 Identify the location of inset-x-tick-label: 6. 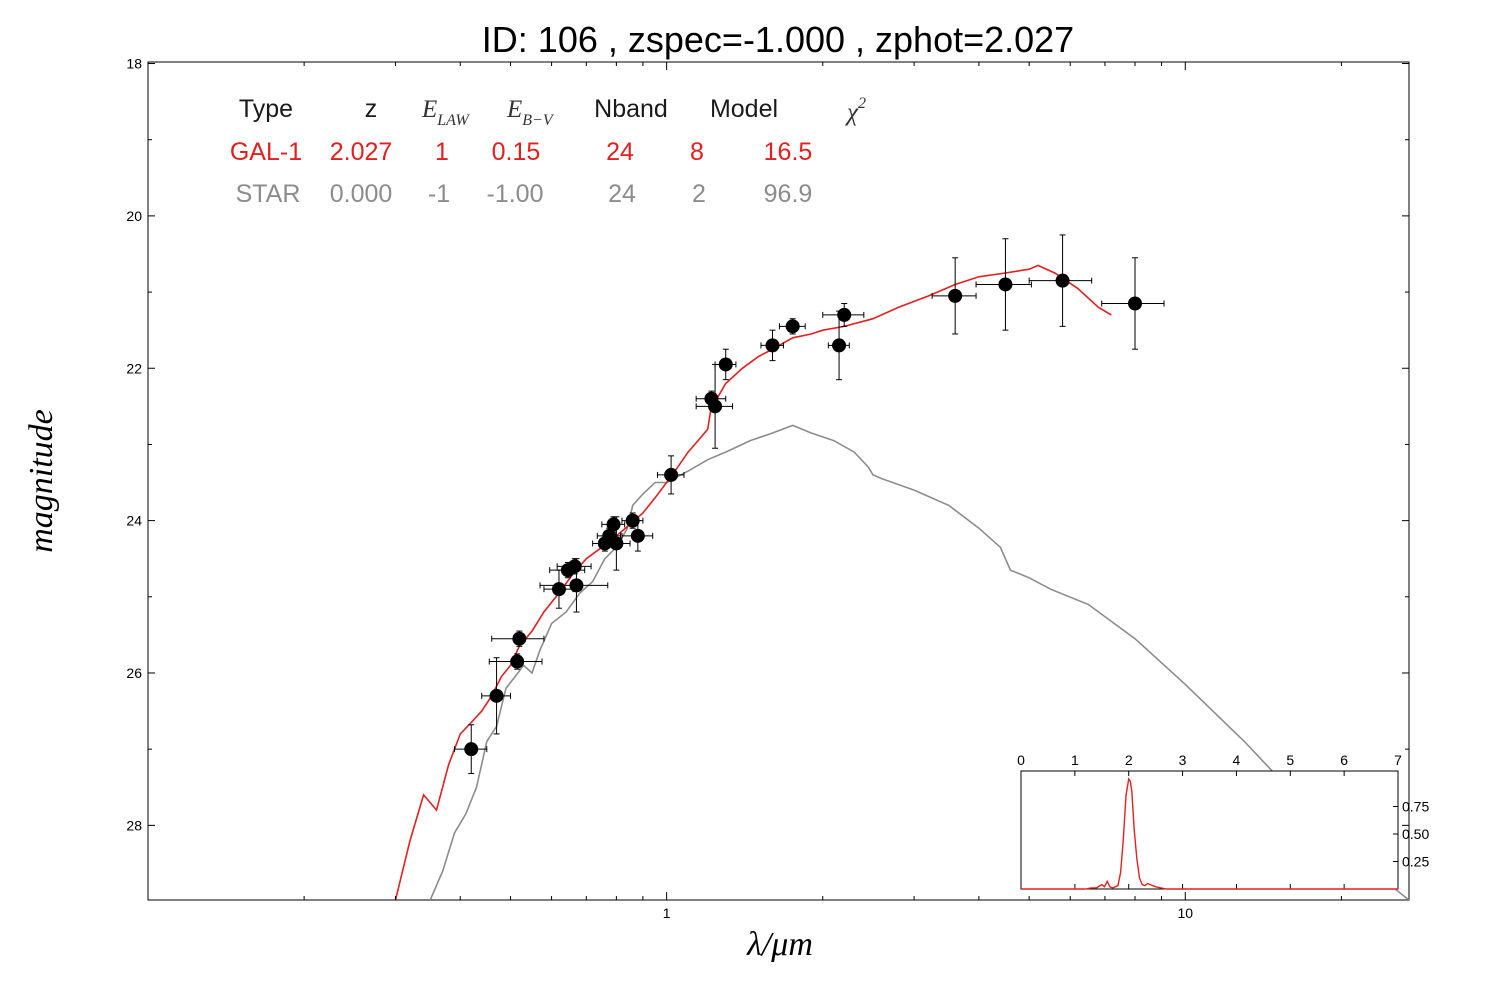
(1344, 760).